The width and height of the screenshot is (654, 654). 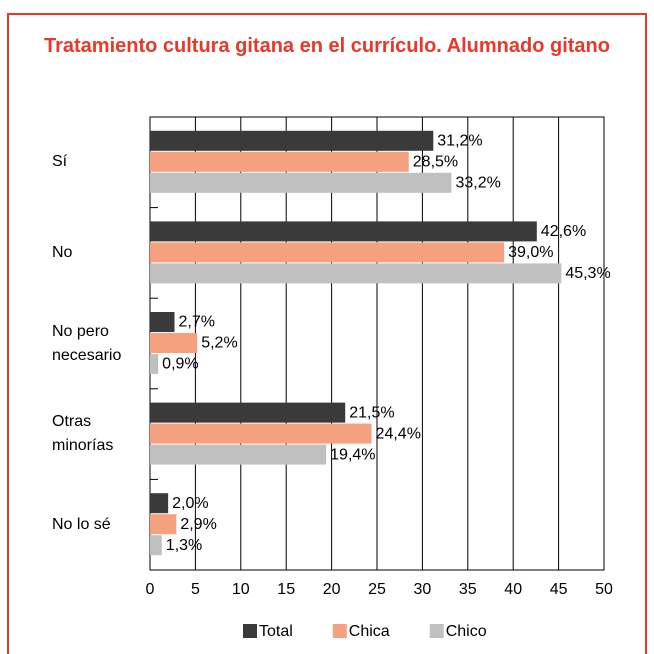 What do you see at coordinates (197, 322) in the screenshot?
I see `data-label: 2,7%` at bounding box center [197, 322].